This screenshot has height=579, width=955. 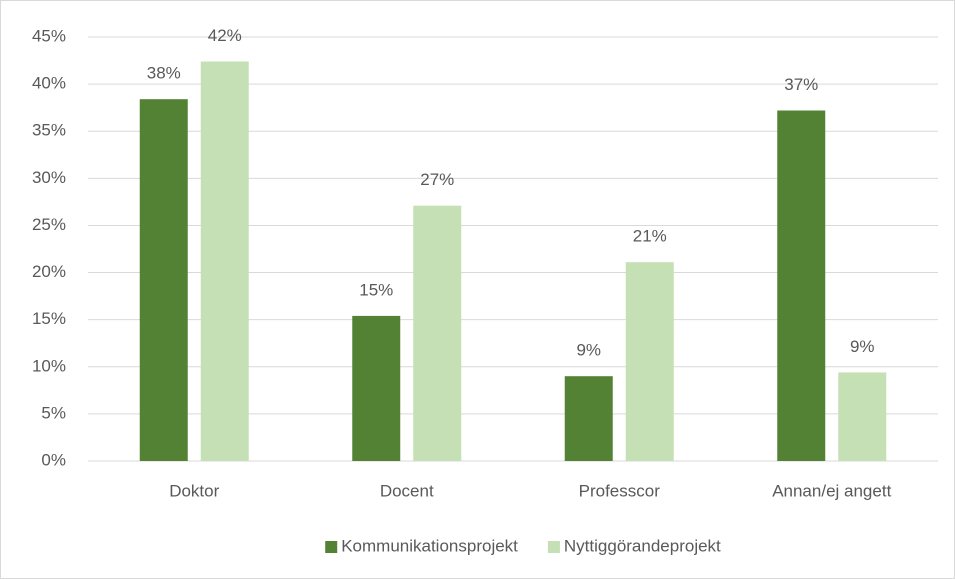 I want to click on y-tick-label: 0%, so click(x=53, y=459).